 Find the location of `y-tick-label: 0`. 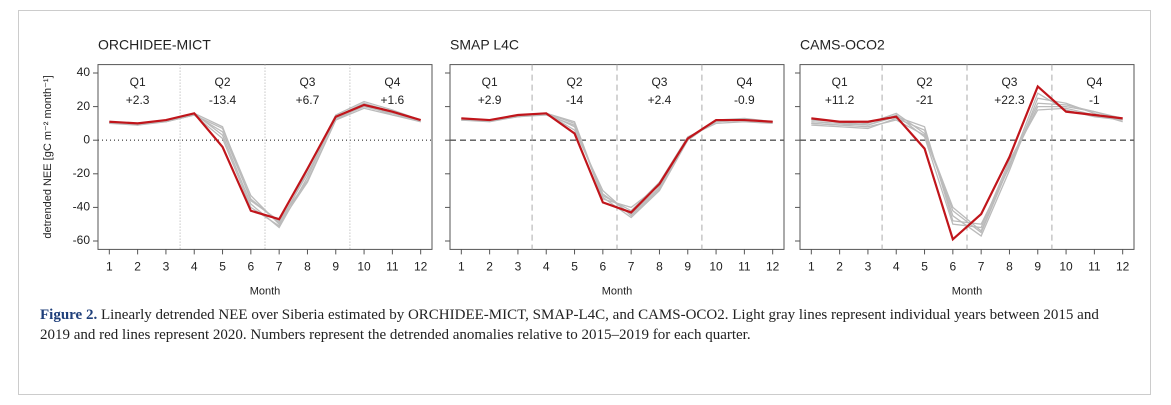

y-tick-label: 0 is located at coordinates (86, 139).